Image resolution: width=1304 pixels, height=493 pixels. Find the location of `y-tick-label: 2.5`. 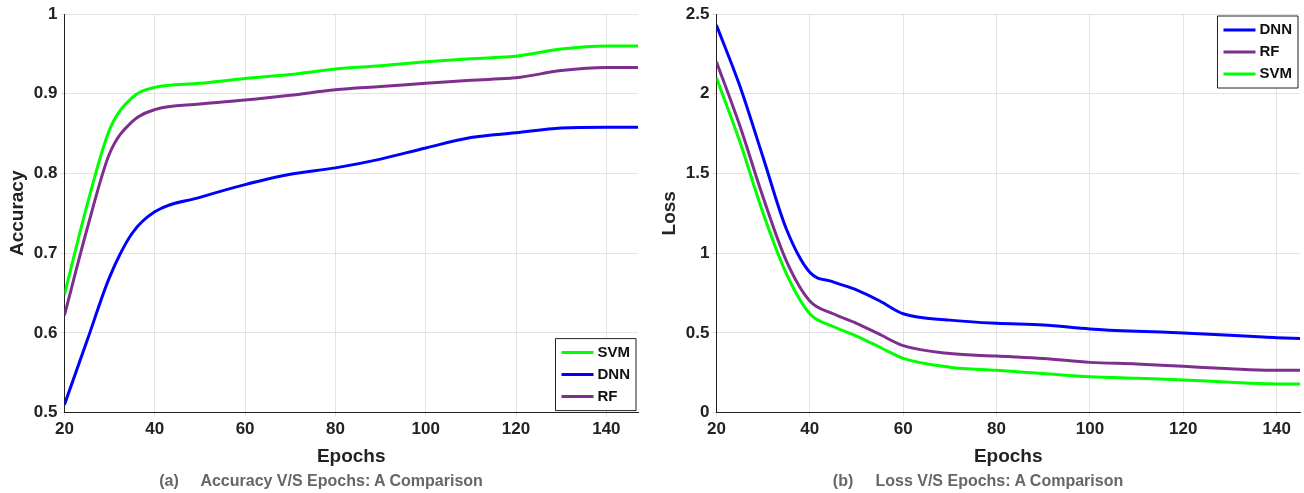

y-tick-label: 2.5 is located at coordinates (697, 13).